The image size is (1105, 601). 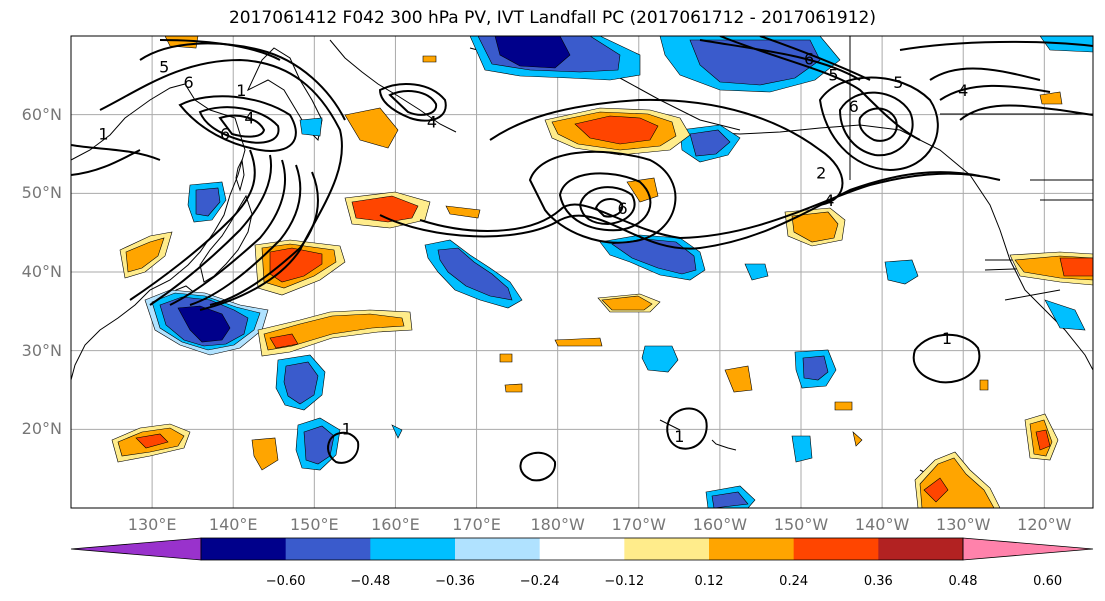 What do you see at coordinates (455, 581) in the screenshot?
I see `colorbar-tick-label: −0.36` at bounding box center [455, 581].